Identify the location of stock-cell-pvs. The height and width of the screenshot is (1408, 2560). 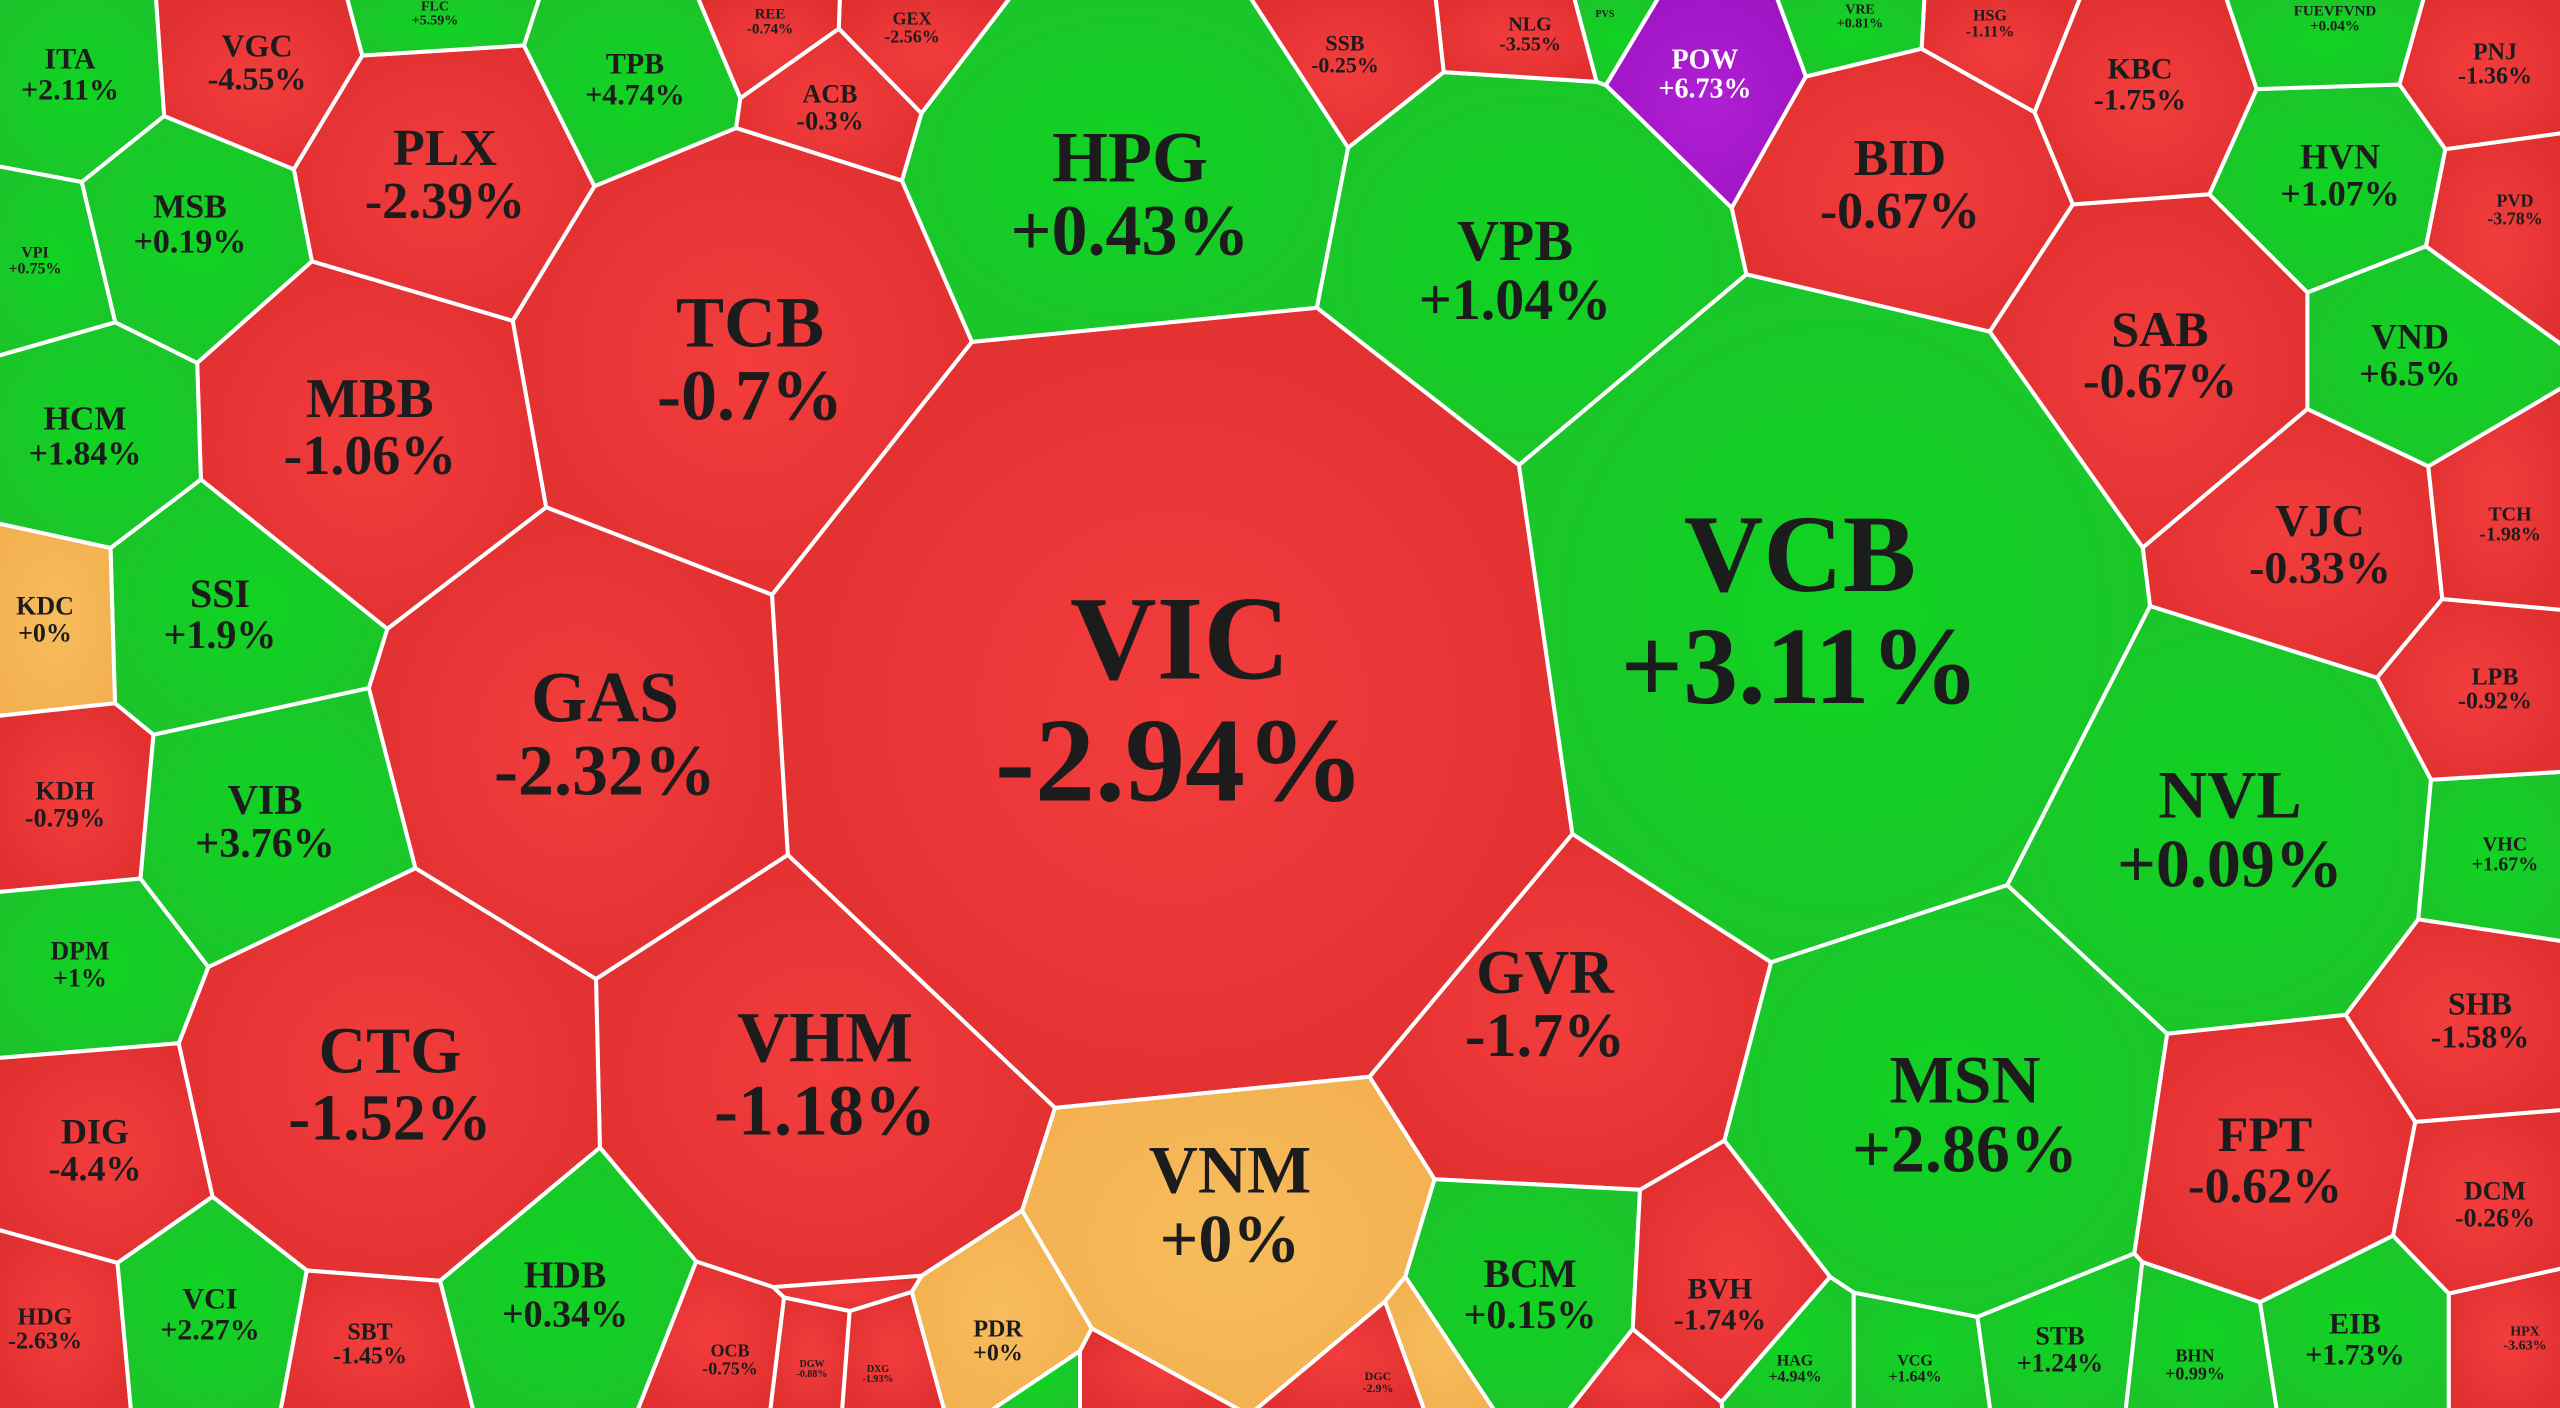
(1616, 44).